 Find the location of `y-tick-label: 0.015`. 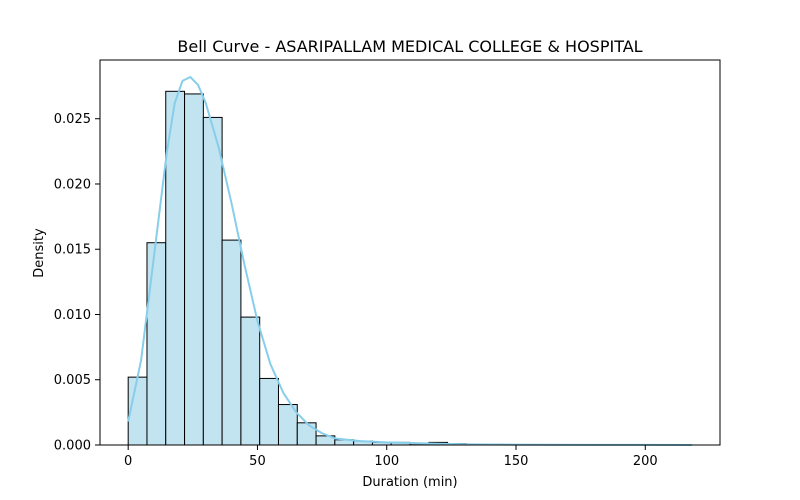

y-tick-label: 0.015 is located at coordinates (72, 250).